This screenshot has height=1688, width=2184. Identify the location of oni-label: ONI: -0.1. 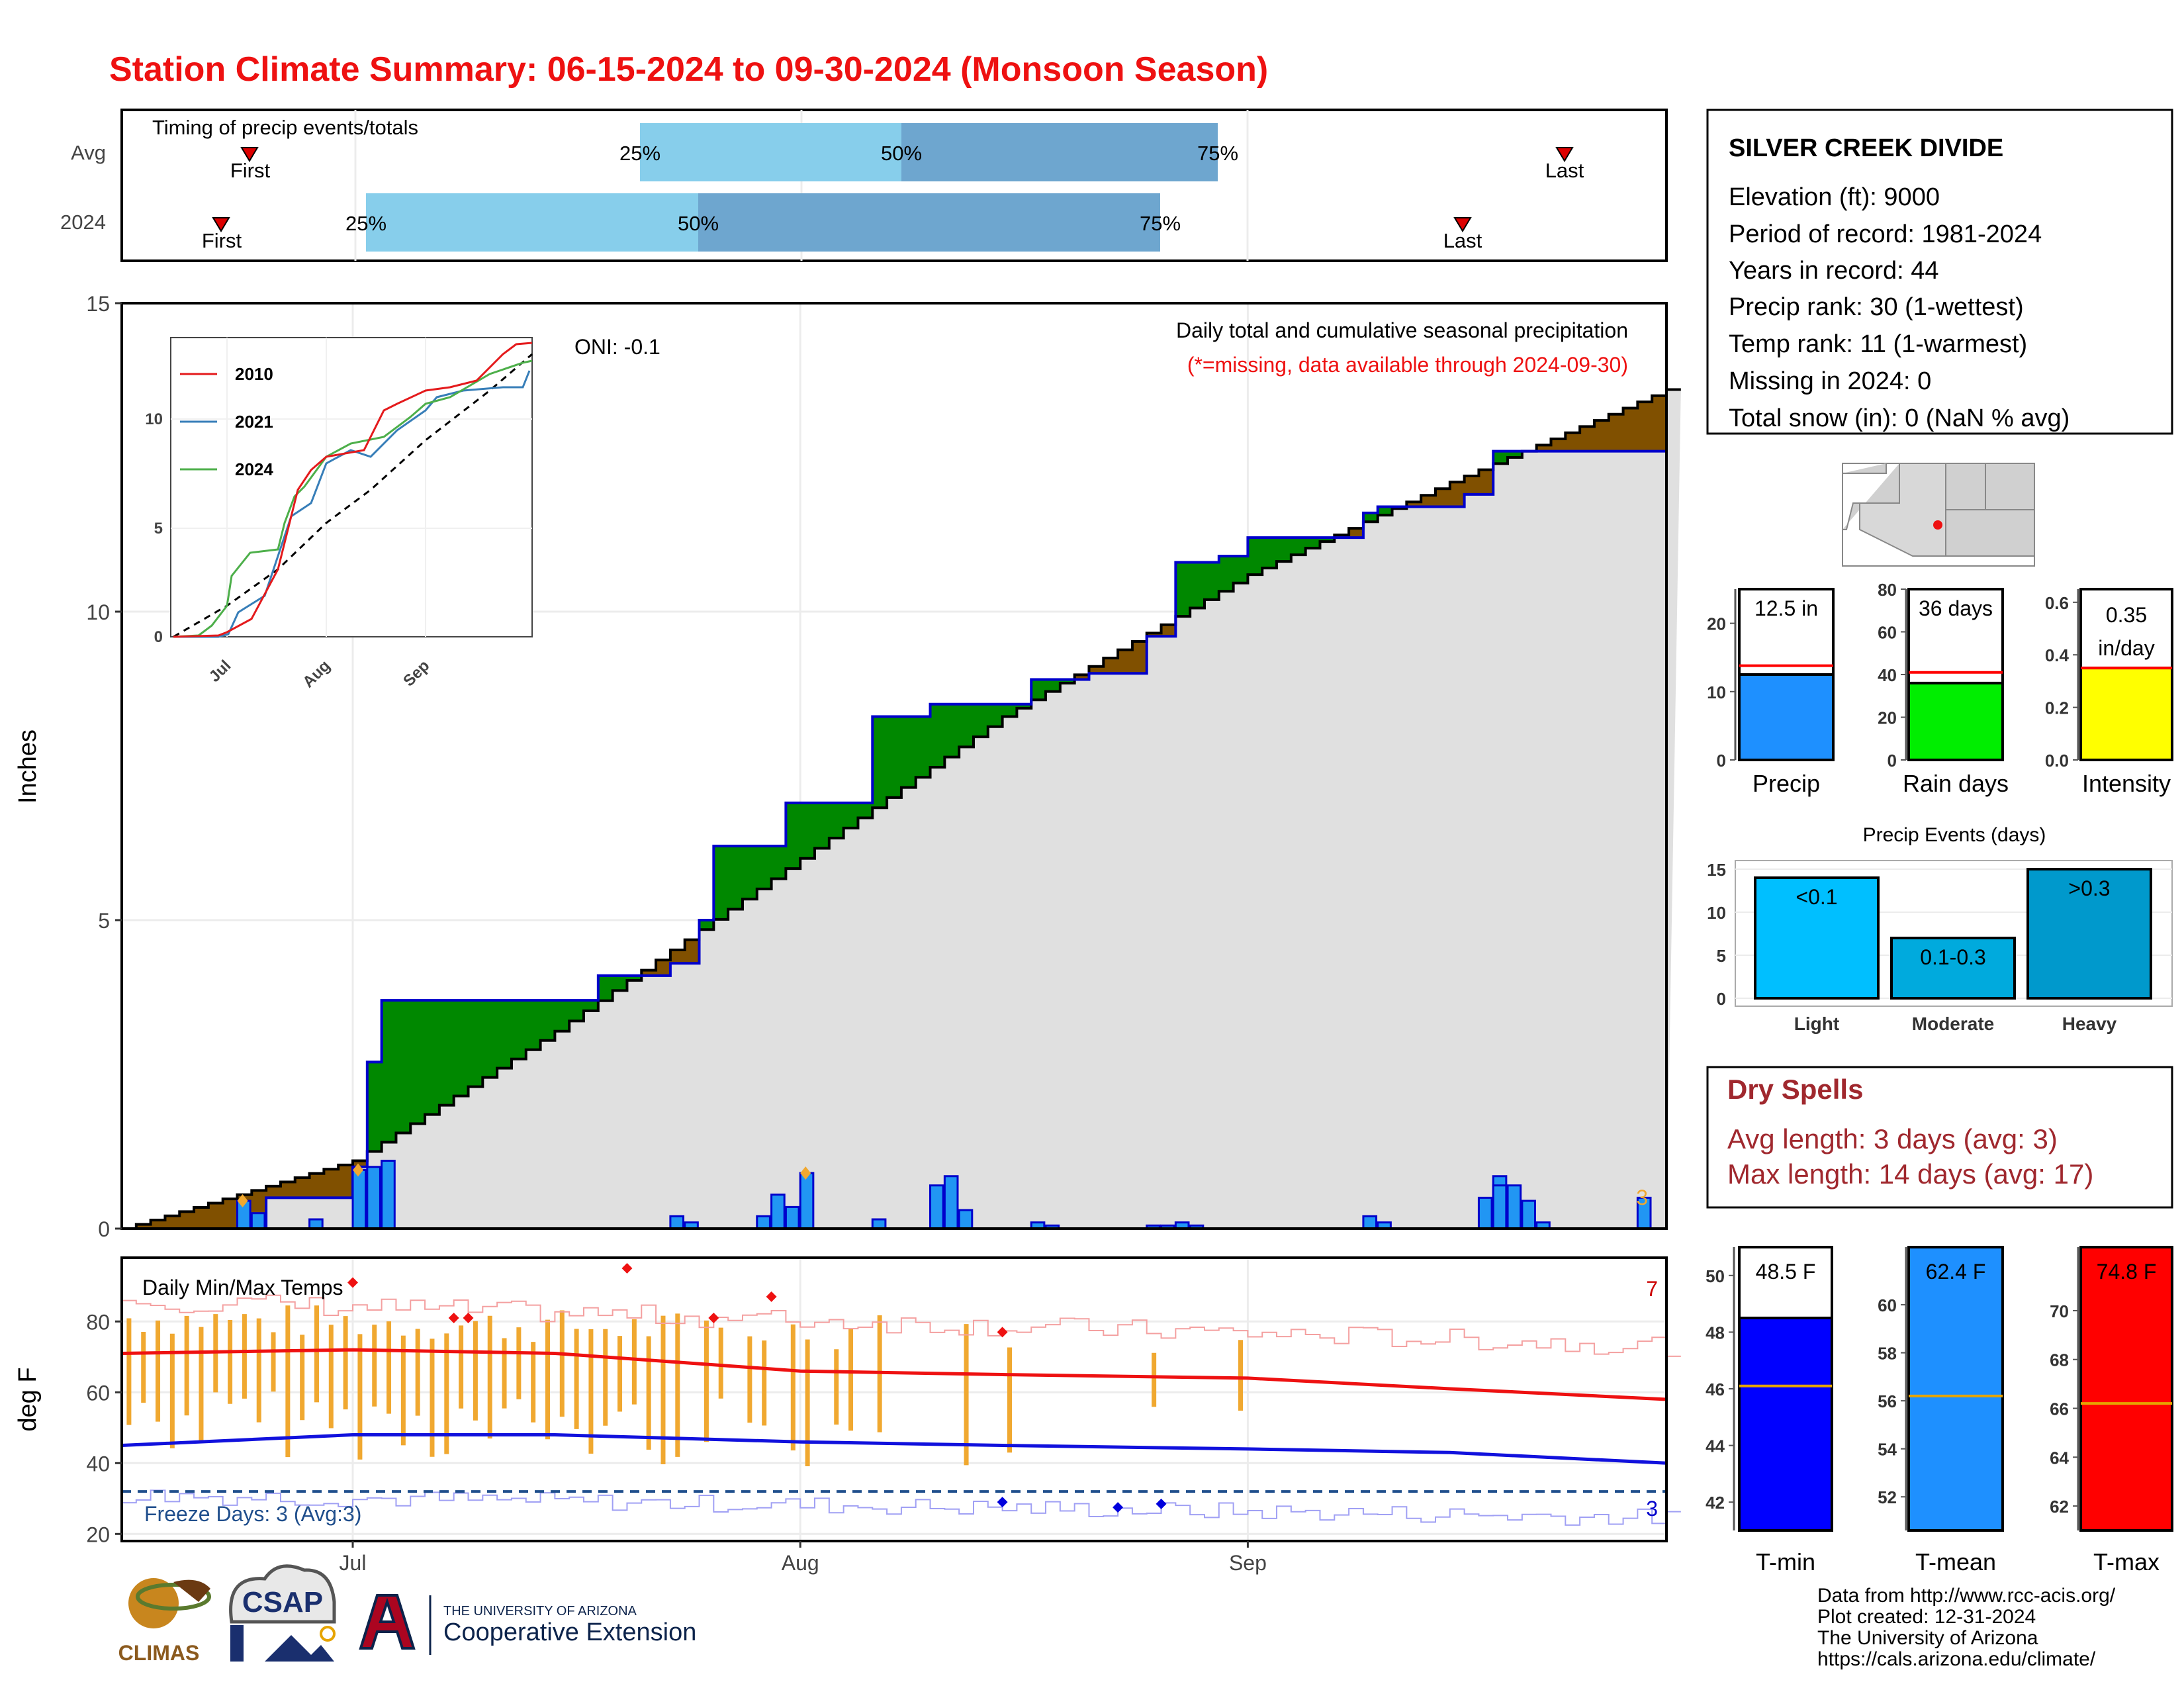
(617, 347).